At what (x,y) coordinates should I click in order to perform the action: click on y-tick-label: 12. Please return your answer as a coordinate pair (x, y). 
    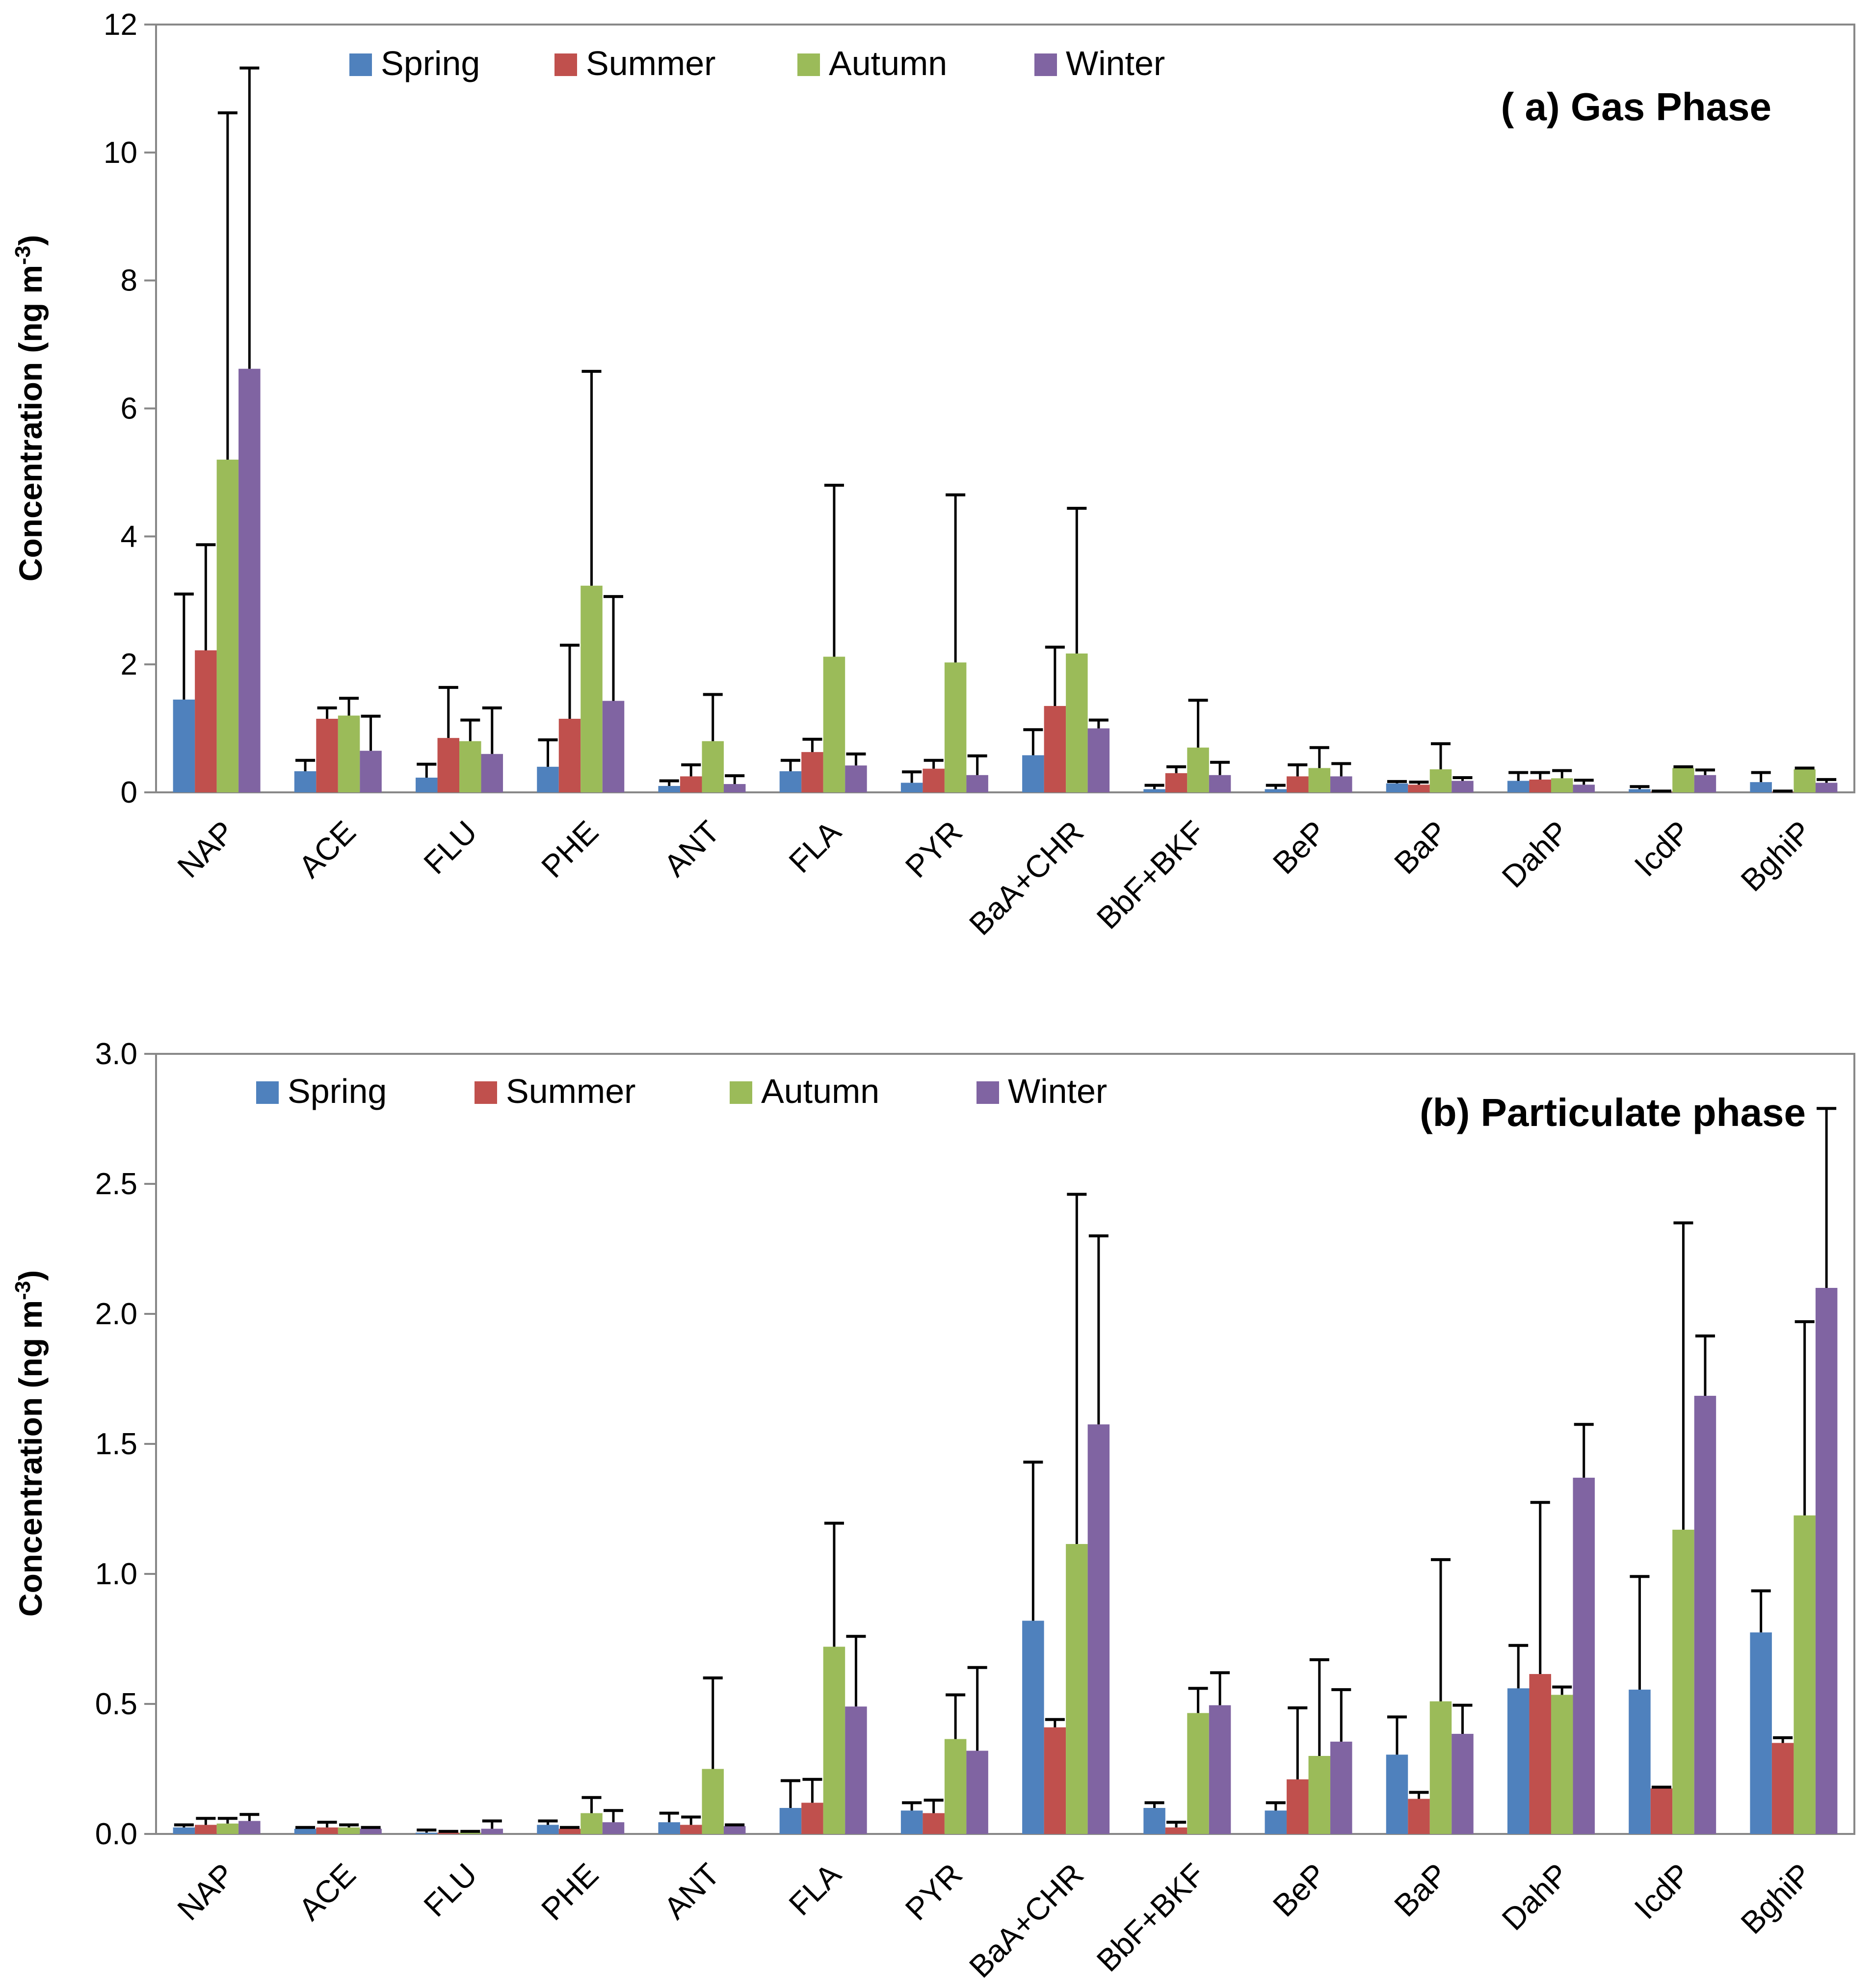
    Looking at the image, I should click on (120, 25).